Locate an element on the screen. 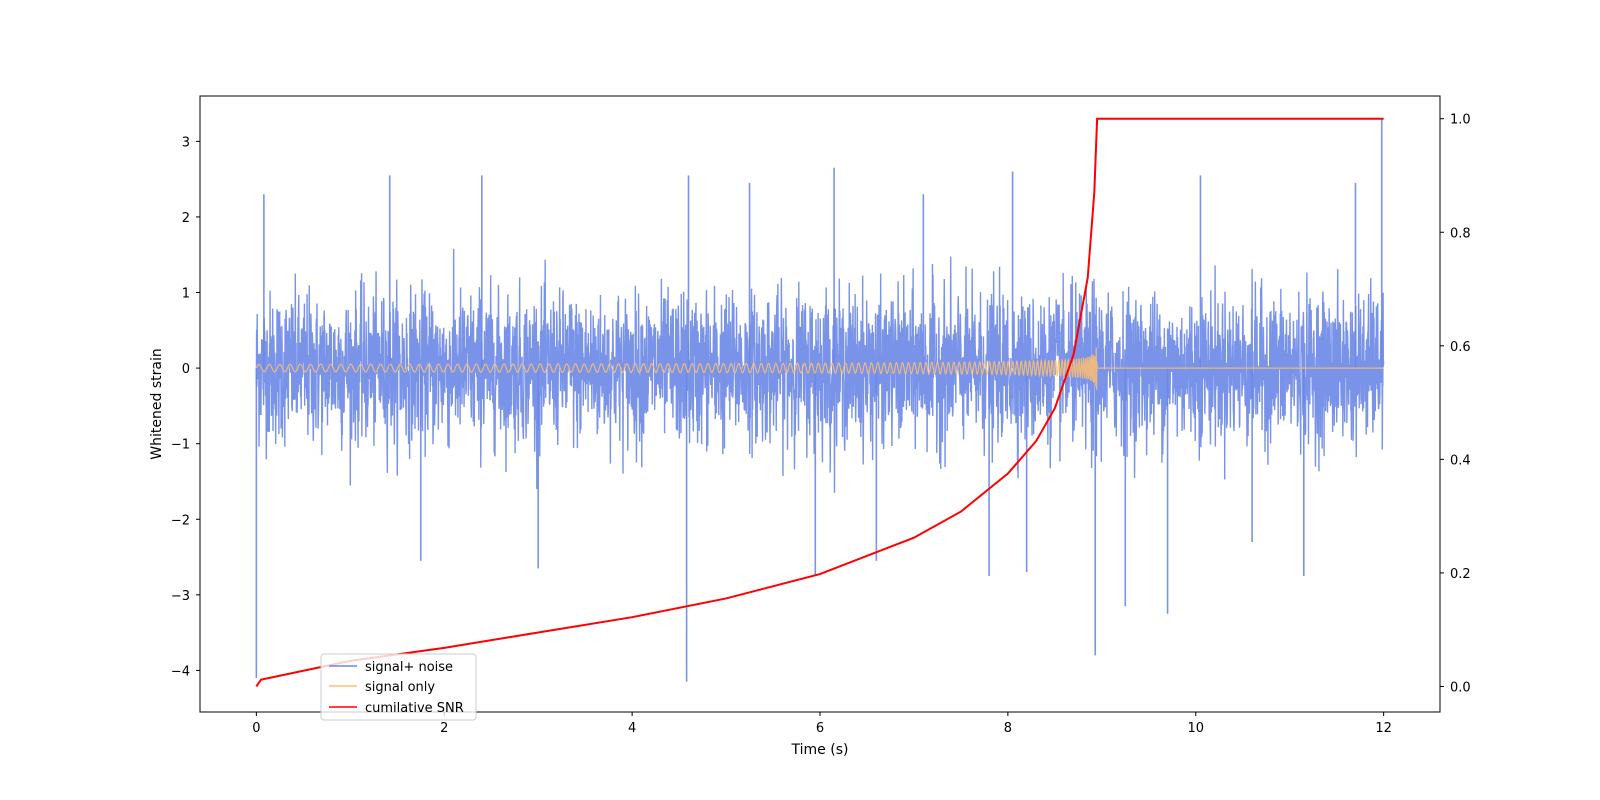  legend-label-signal-only: signal only is located at coordinates (400, 687).